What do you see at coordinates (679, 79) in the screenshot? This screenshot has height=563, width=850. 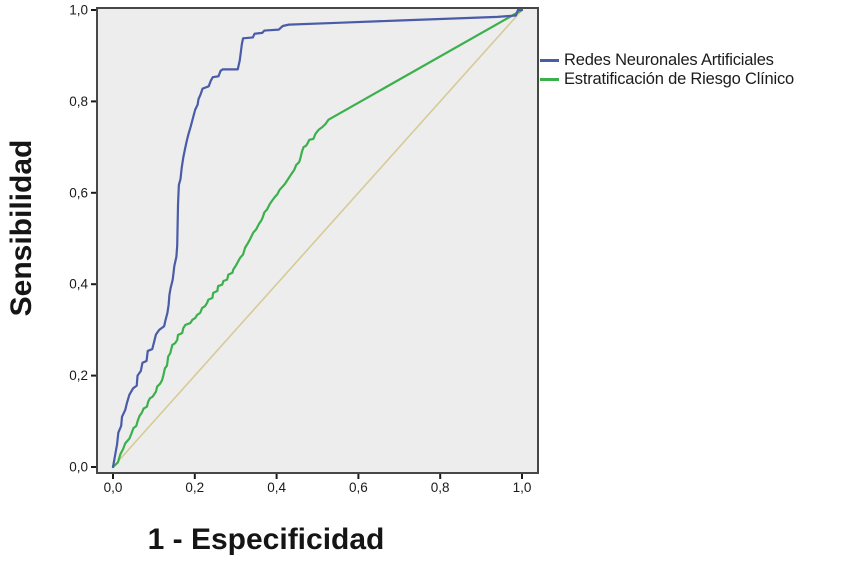 I see `legend-label: Estratificación de Riesgo Clínico` at bounding box center [679, 79].